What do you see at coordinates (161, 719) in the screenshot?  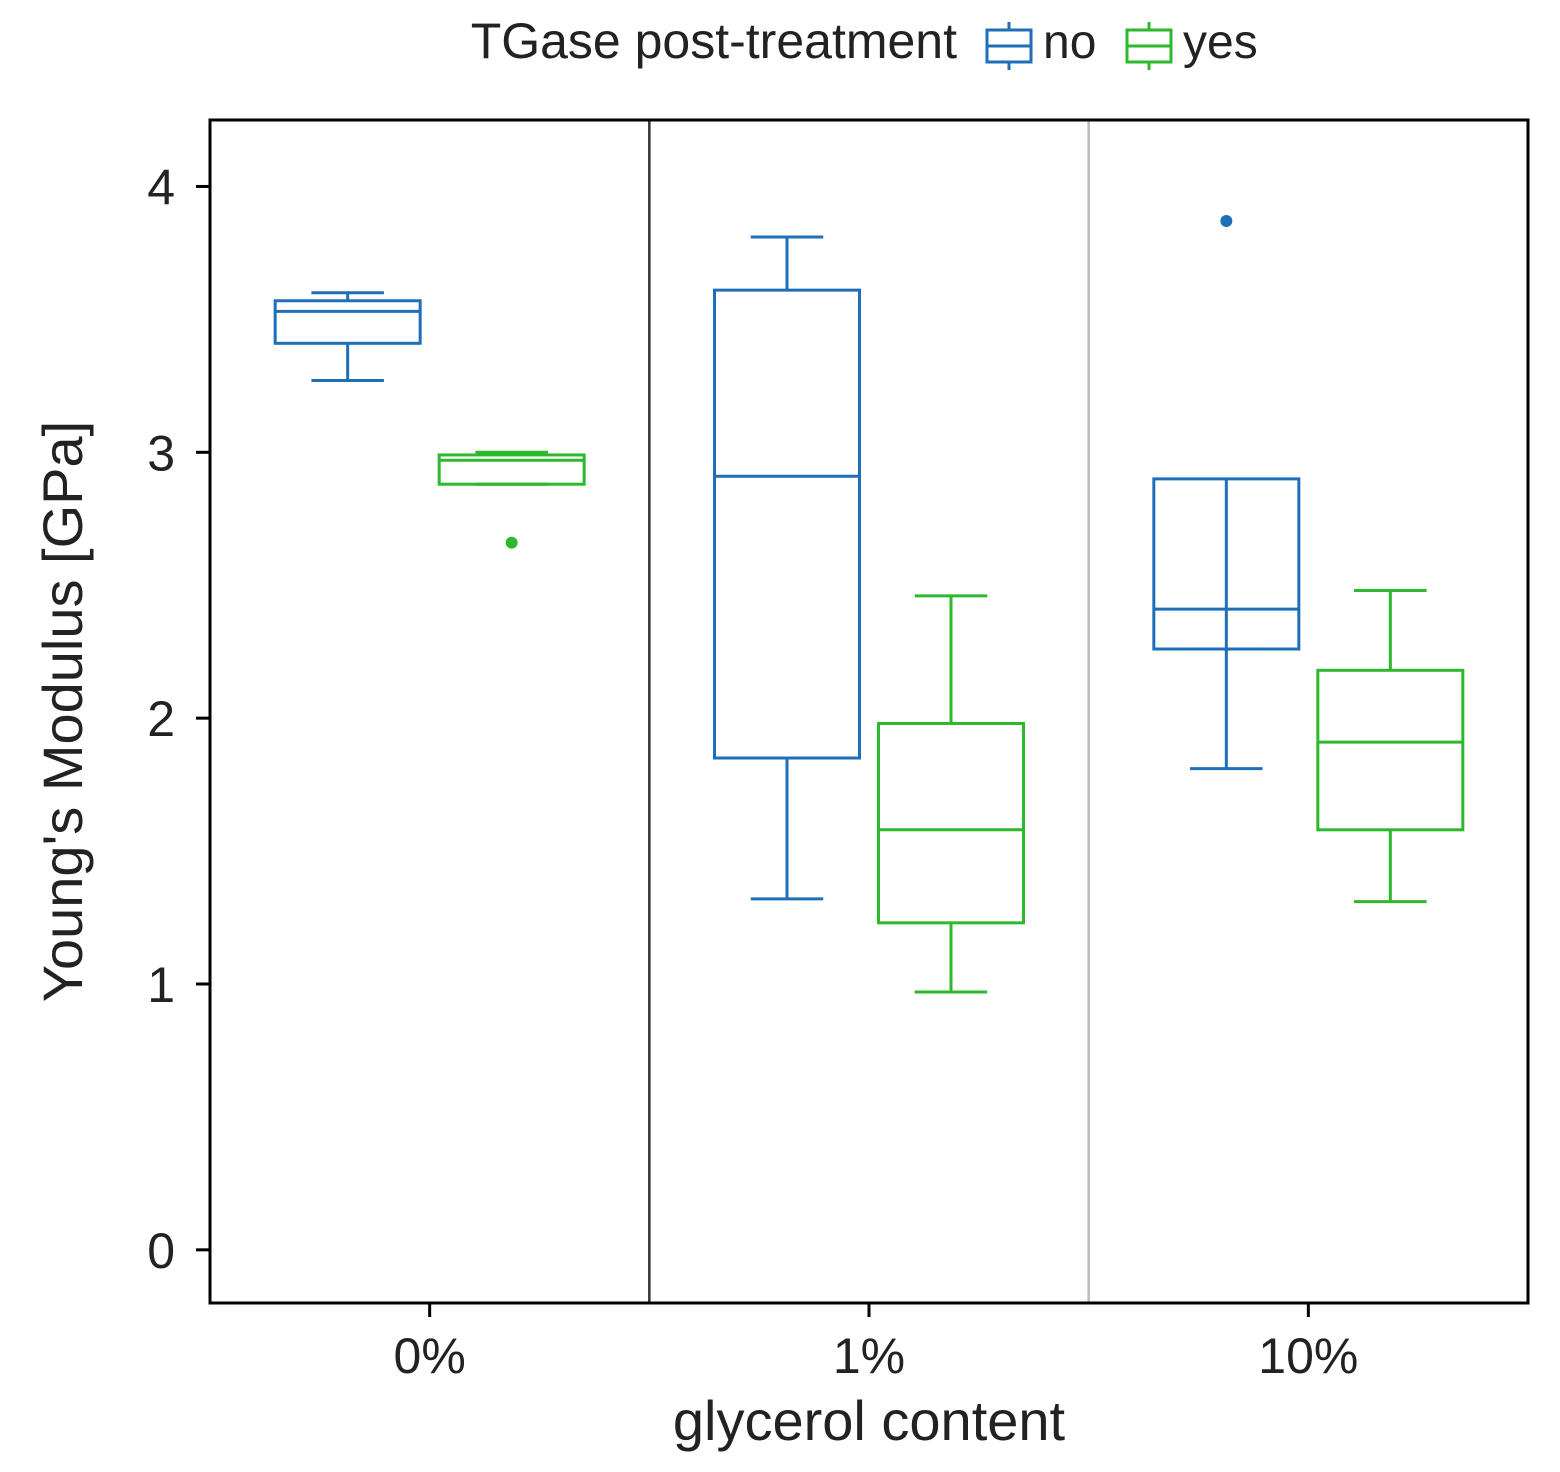 I see `y-tick-label-2: 2` at bounding box center [161, 719].